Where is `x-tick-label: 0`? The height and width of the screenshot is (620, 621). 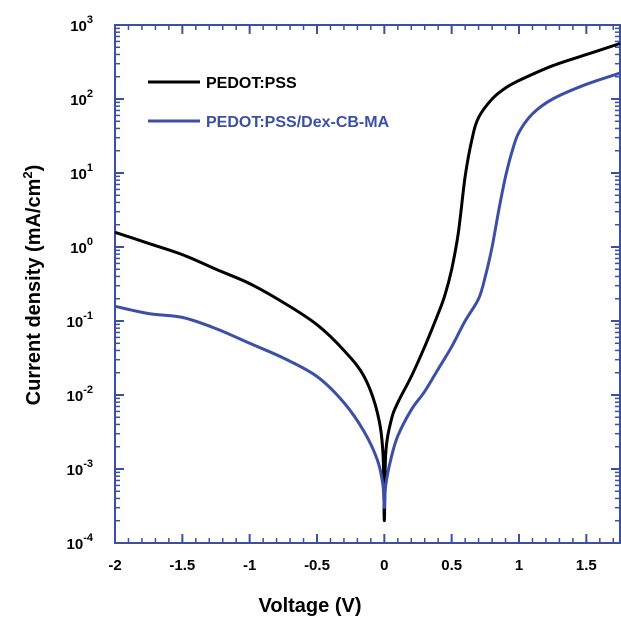
x-tick-label: 0 is located at coordinates (384, 565).